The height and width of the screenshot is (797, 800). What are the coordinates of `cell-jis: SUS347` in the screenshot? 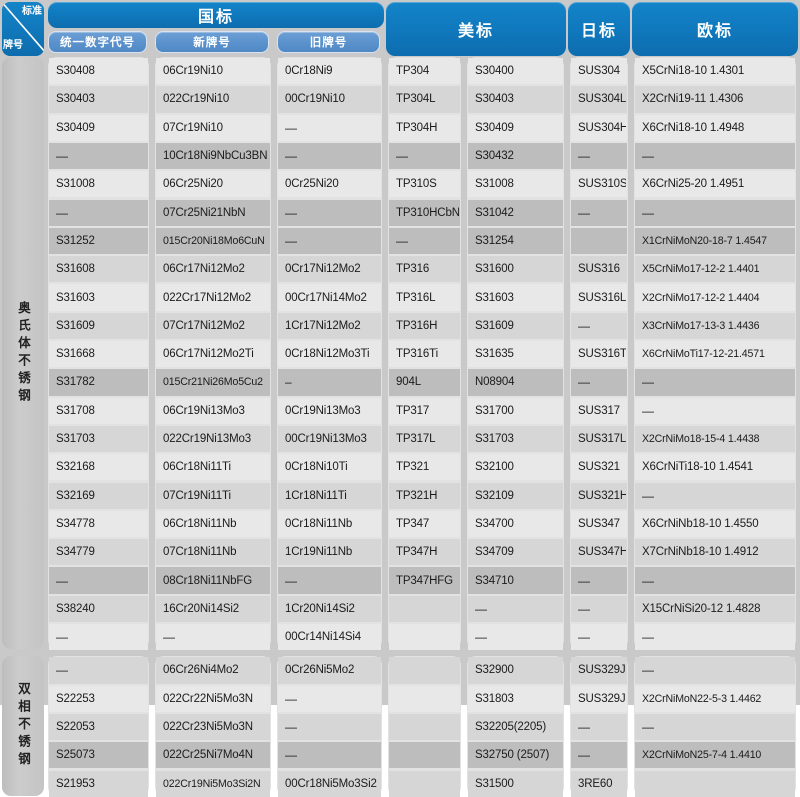 It's located at (599, 523).